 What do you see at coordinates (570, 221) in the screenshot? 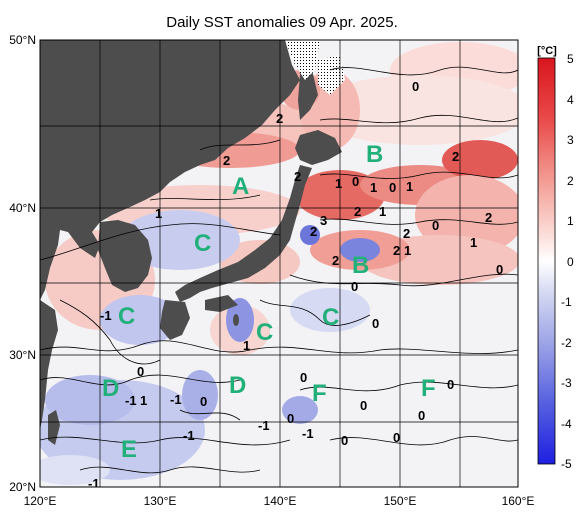
I see `colorbar-tick: 1` at bounding box center [570, 221].